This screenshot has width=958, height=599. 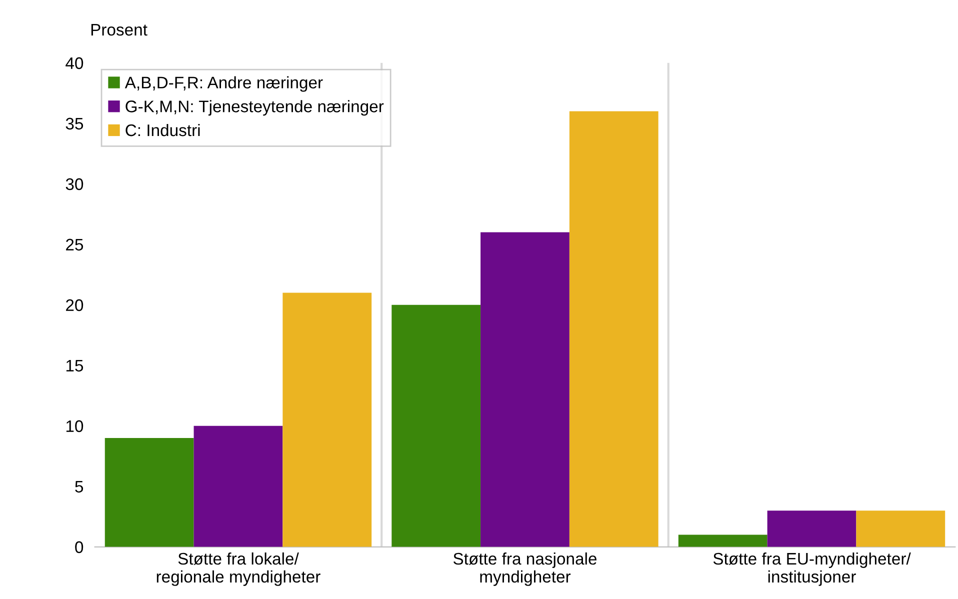 I want to click on legend-label: A,B,D-F,R: Andre næringer, so click(x=223, y=84).